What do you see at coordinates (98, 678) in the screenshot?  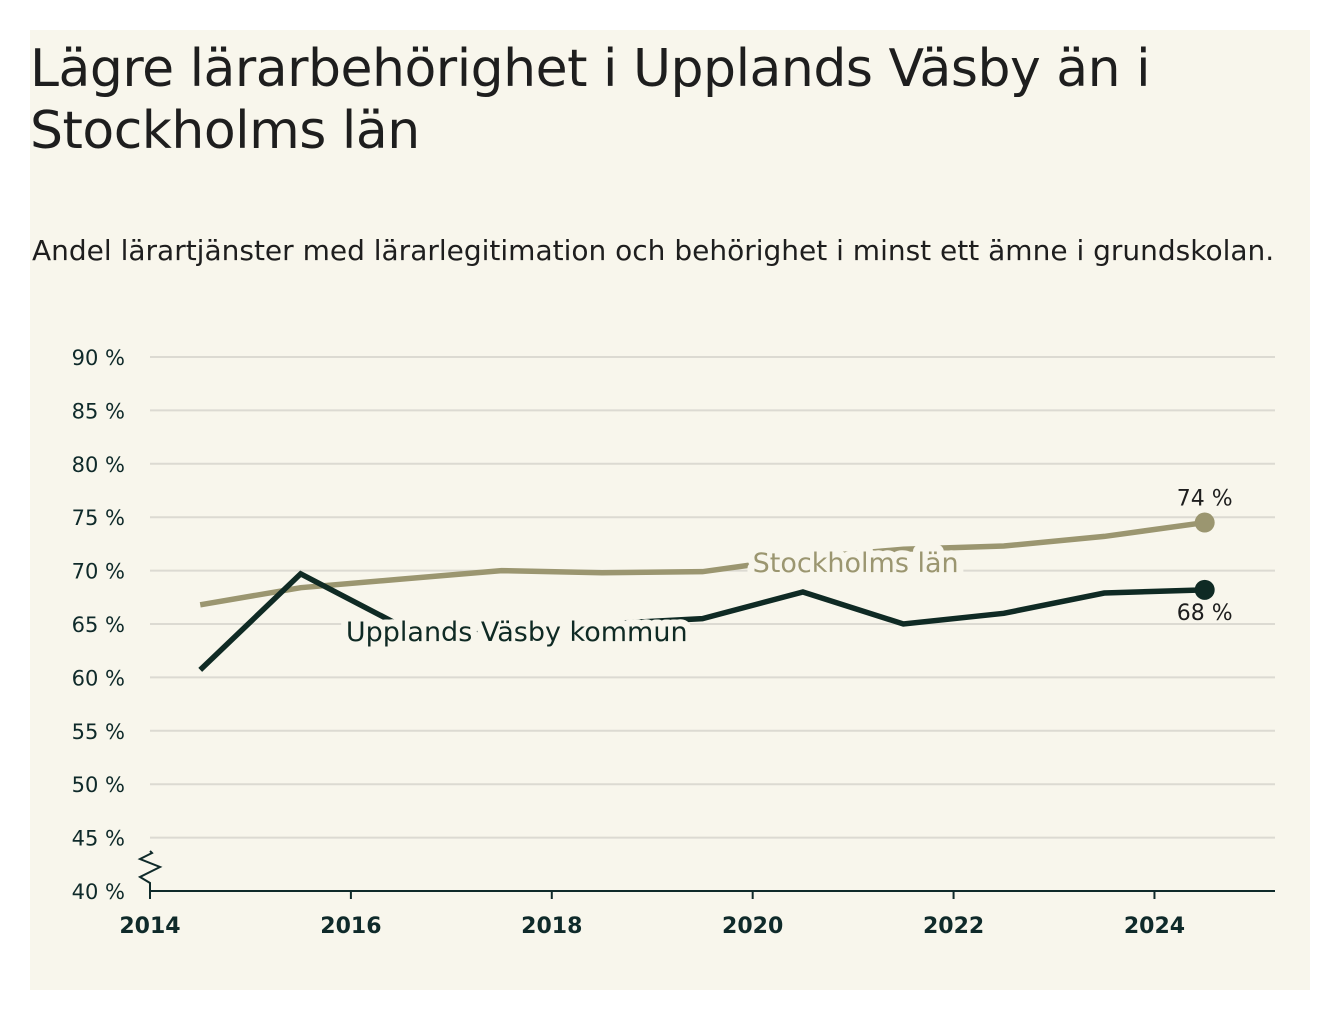 I see `y-tick-label-60: 60 %` at bounding box center [98, 678].